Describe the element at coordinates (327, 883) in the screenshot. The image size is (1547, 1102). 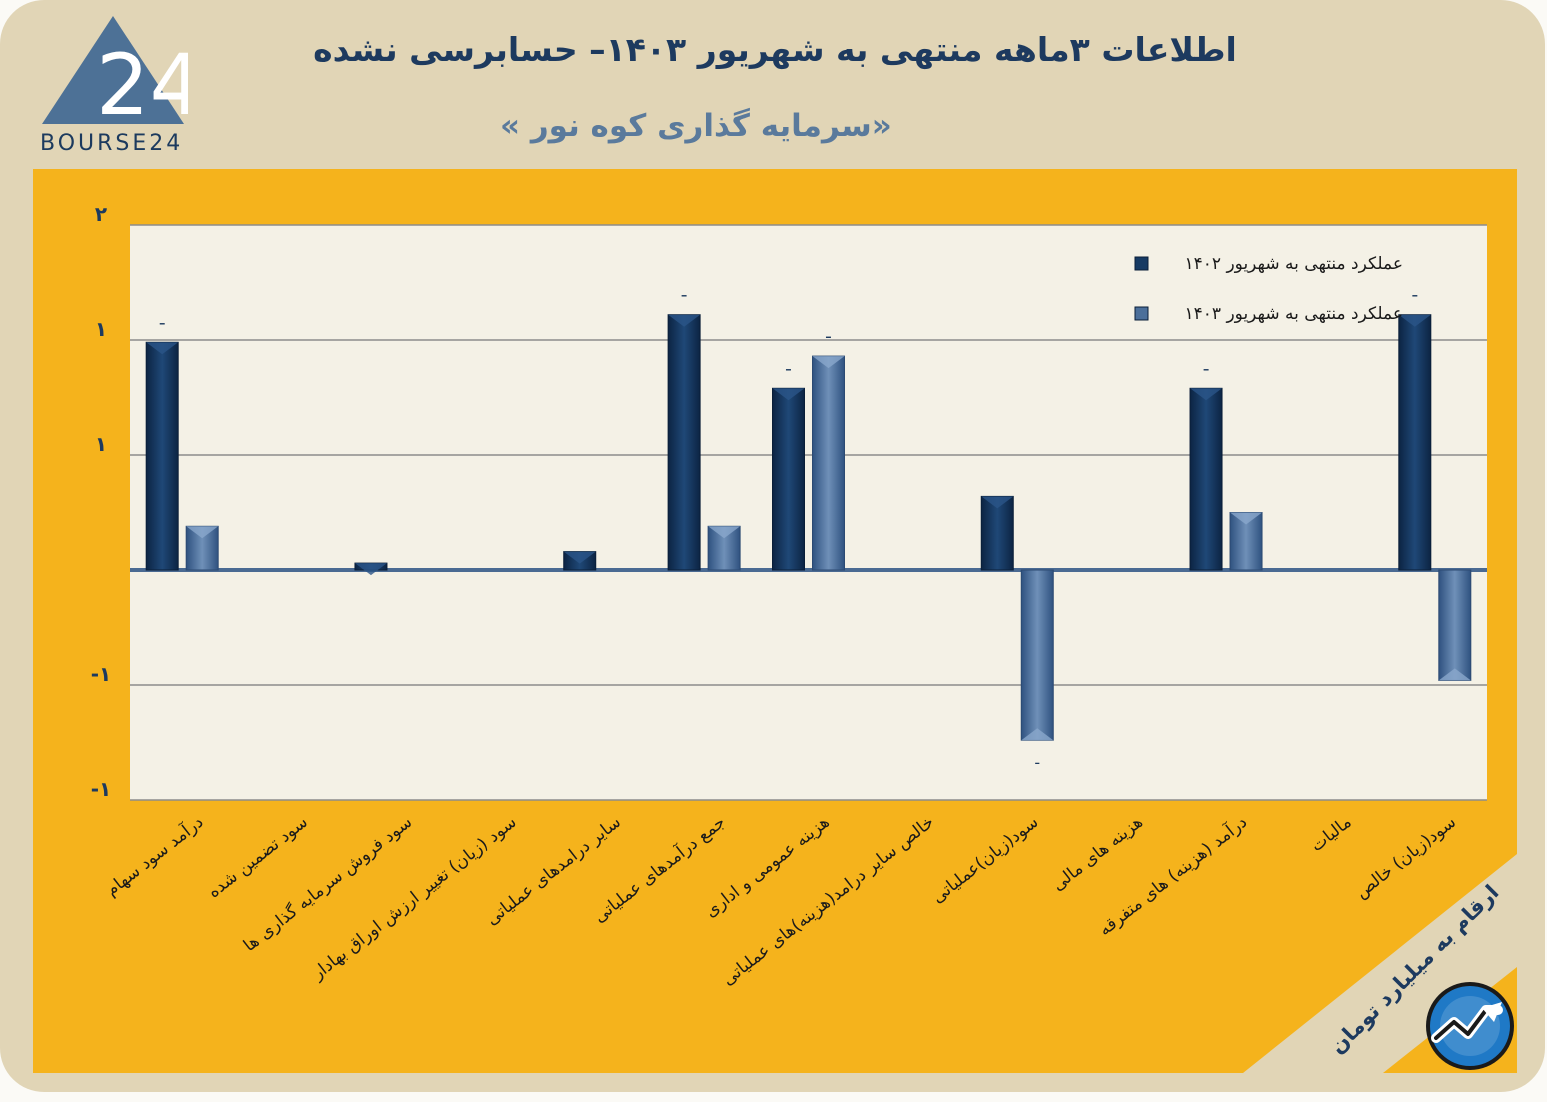
I see `category-label: سود فروش سرمایه گذاری ها` at that location.